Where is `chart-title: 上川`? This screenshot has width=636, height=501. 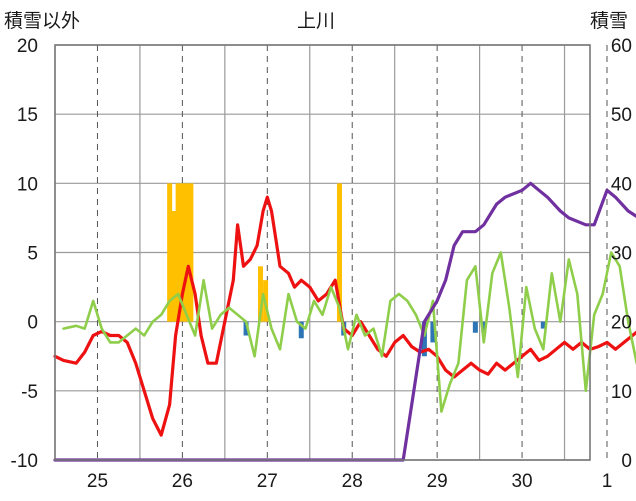 chart-title: 上川 is located at coordinates (316, 21).